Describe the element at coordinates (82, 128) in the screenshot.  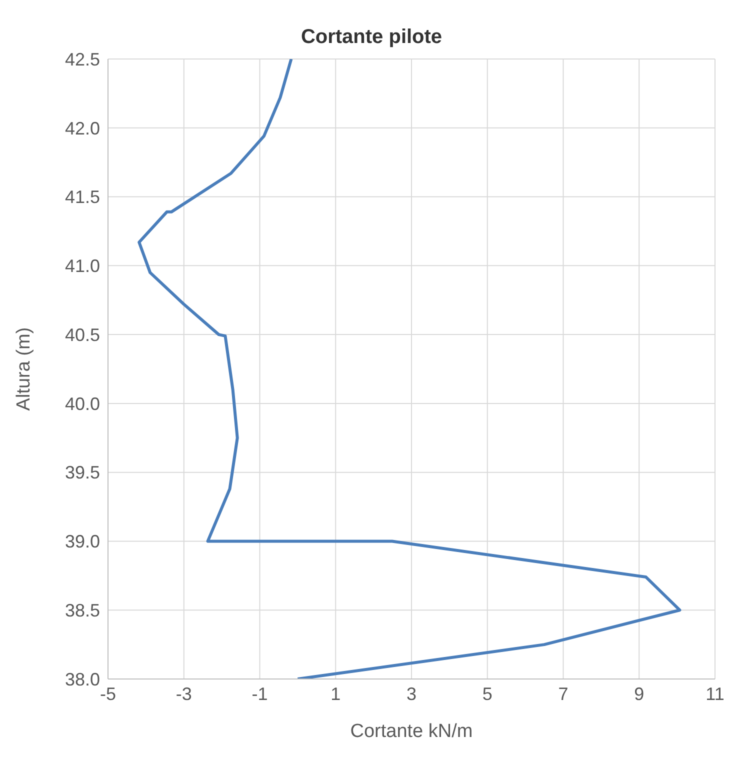
I see `y-tick-label: 42.0` at that location.